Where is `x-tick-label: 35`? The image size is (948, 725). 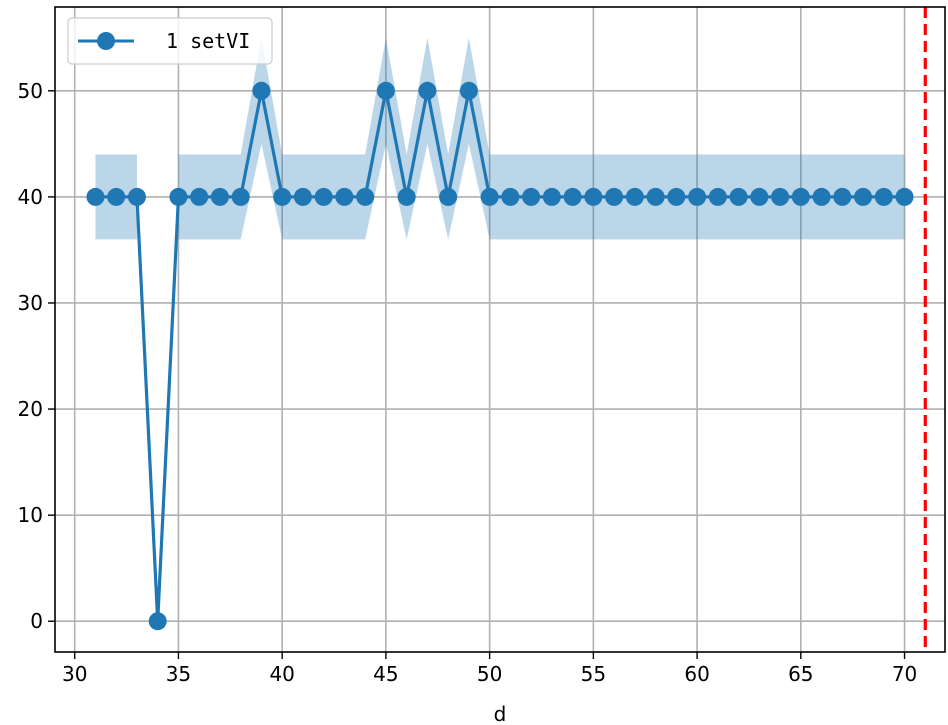 x-tick-label: 35 is located at coordinates (178, 674).